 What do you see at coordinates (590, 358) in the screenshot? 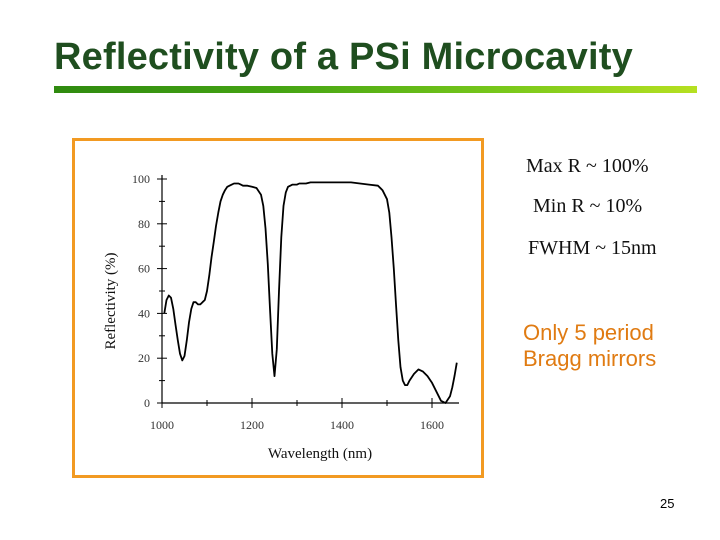
I see `bragg-note-line-2: Bragg mirrors` at bounding box center [590, 358].